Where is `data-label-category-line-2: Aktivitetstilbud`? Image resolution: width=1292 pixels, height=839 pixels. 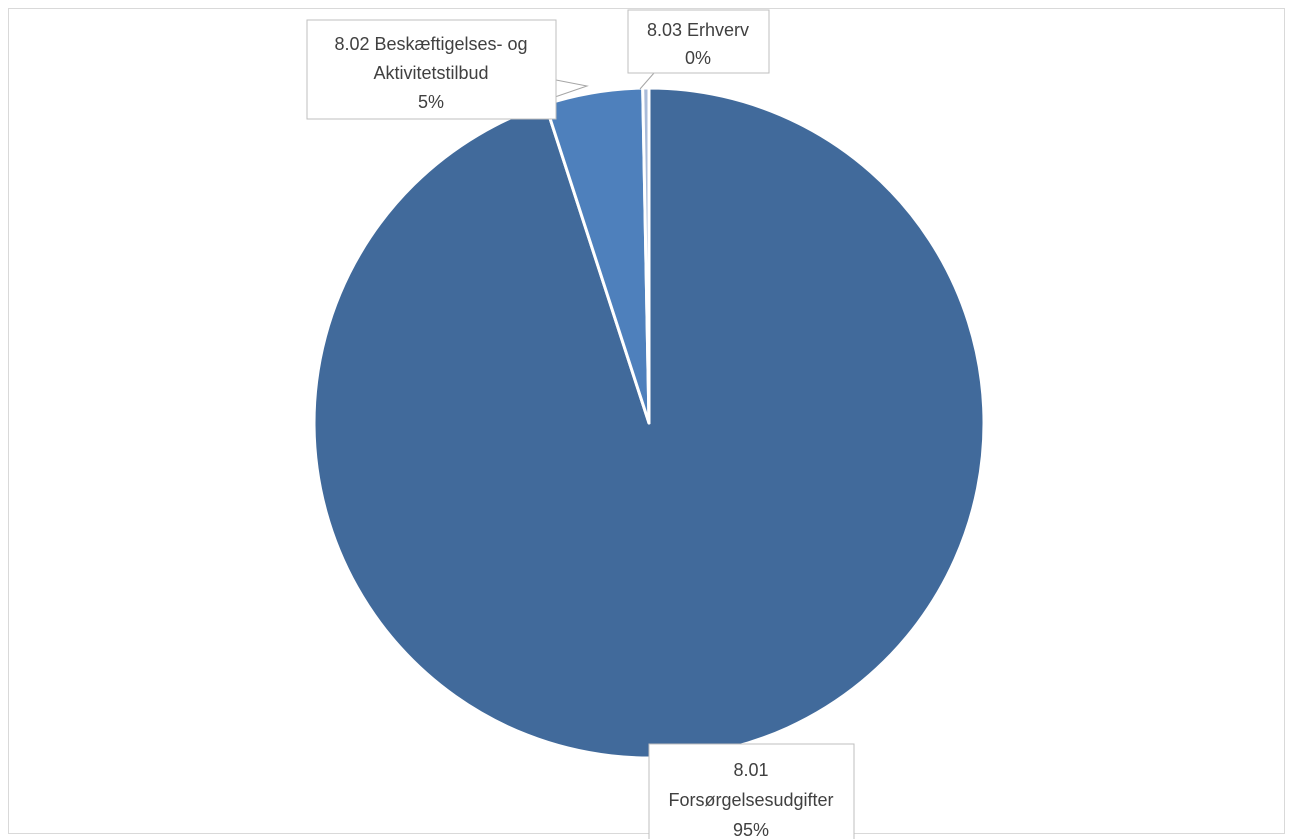
data-label-category-line-2: Aktivitetstilbud is located at coordinates (430, 73).